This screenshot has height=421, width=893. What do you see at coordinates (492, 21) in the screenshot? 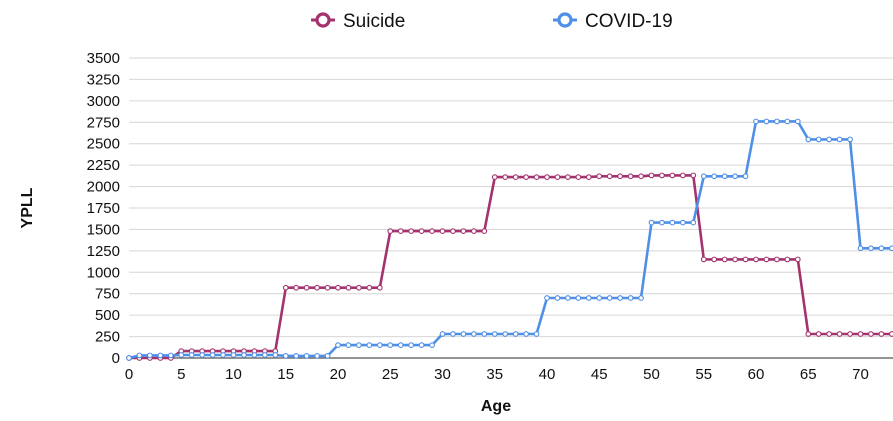
I see `legend: Suicide COVID-19` at bounding box center [492, 21].